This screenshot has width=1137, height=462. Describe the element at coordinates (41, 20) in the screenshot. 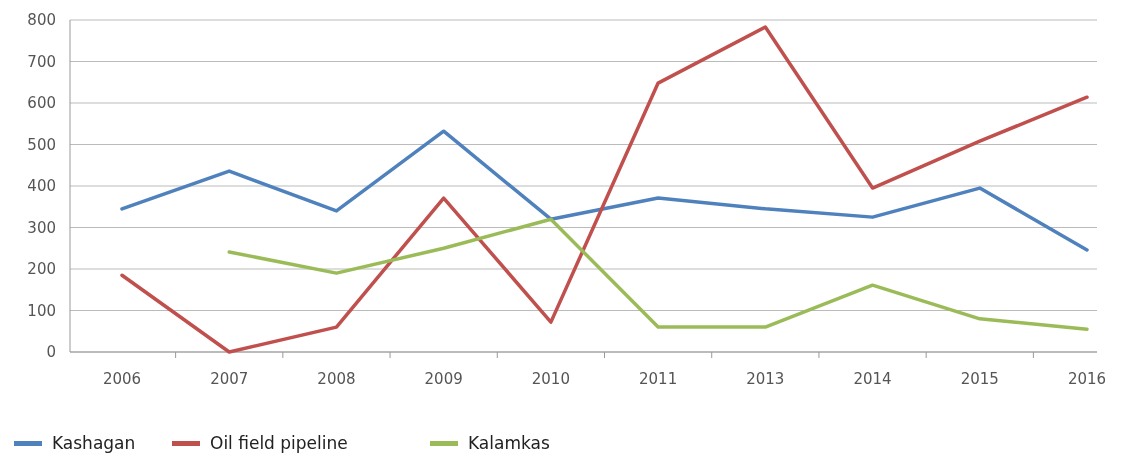

I see `y-tick-label: 800` at that location.